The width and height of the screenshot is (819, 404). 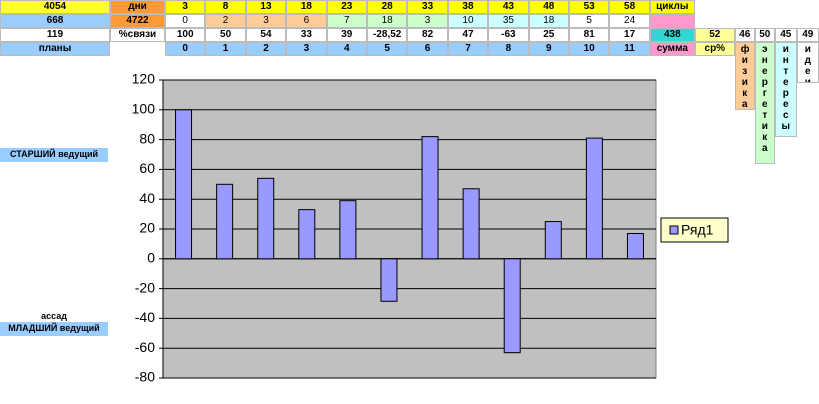 I want to click on vertical-label: физика, so click(x=744, y=76).